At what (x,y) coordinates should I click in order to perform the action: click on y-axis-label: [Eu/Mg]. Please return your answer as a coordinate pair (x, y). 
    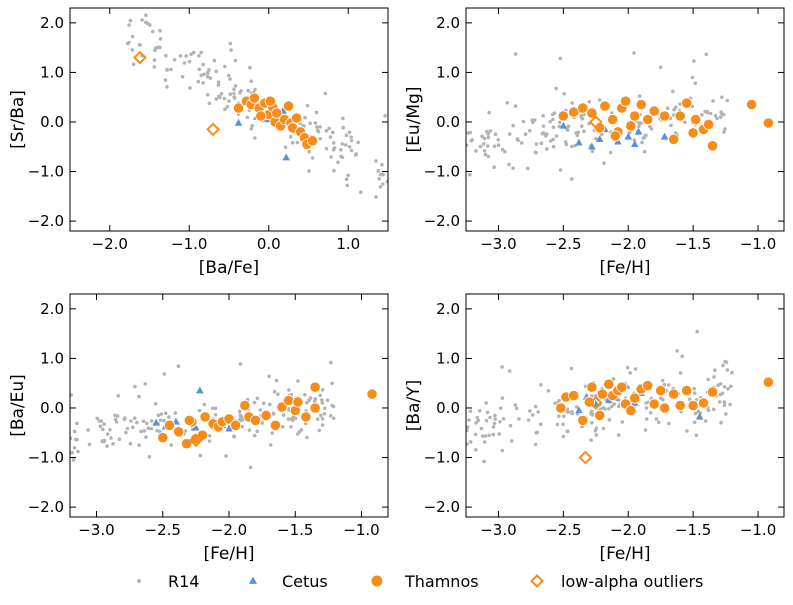
    Looking at the image, I should click on (414, 120).